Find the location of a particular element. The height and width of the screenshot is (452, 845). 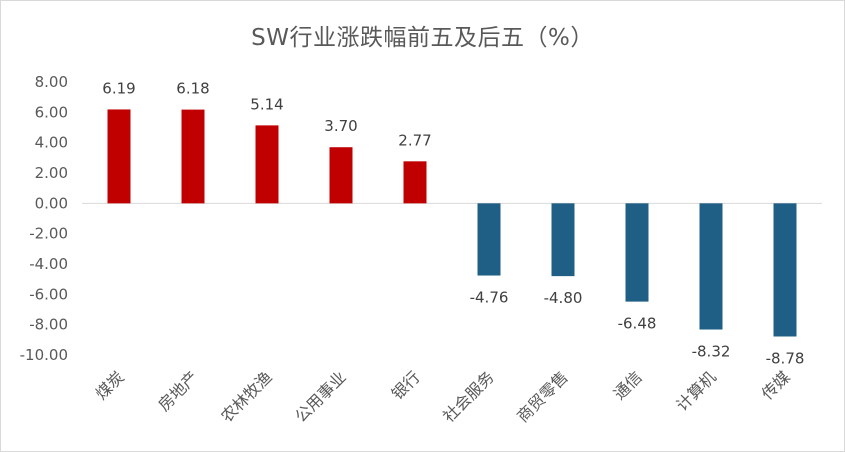

category-label-9: 传媒 is located at coordinates (776, 385).